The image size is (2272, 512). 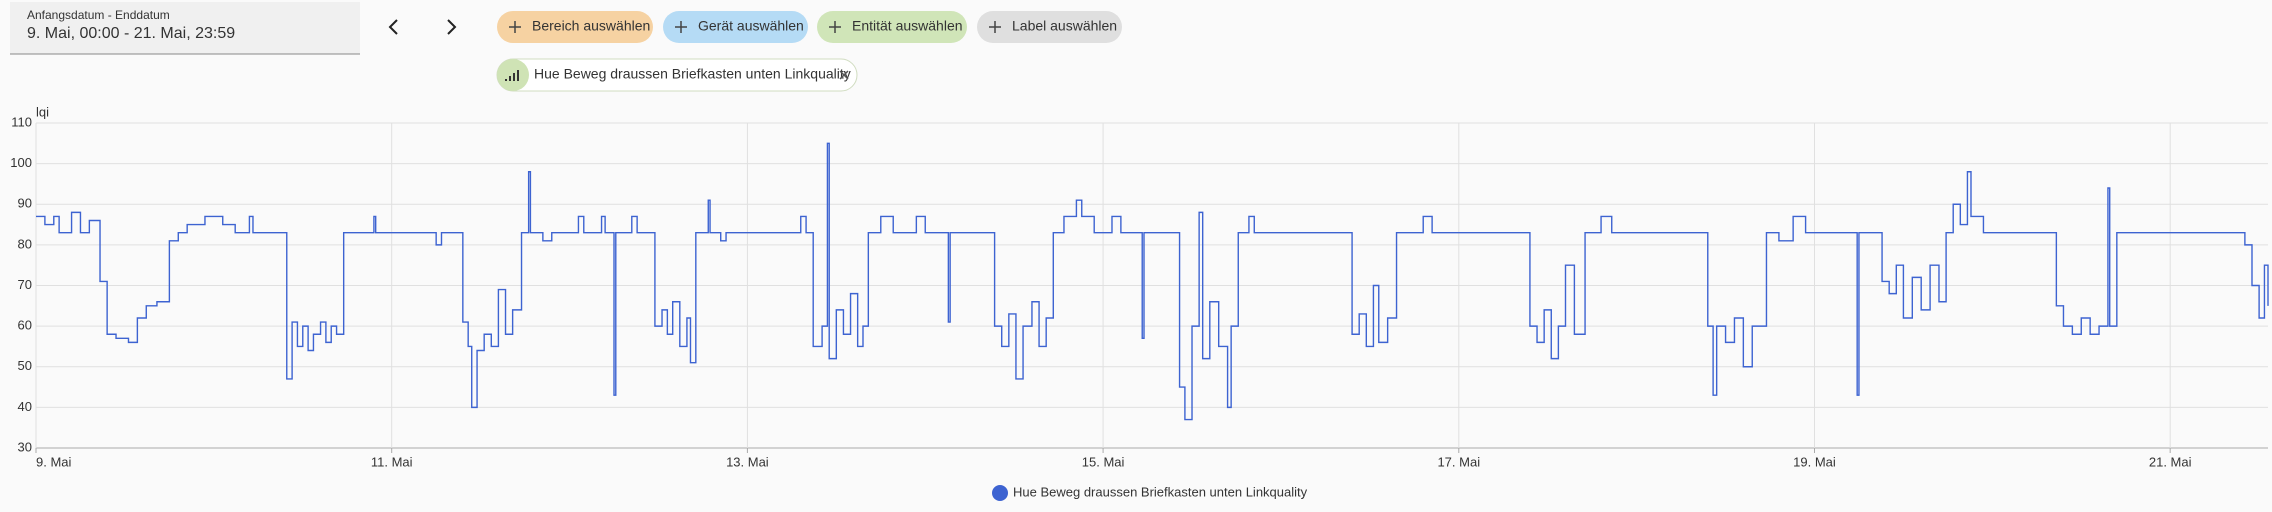 I want to click on x-tick-label: 19. Mai, so click(x=1814, y=461).